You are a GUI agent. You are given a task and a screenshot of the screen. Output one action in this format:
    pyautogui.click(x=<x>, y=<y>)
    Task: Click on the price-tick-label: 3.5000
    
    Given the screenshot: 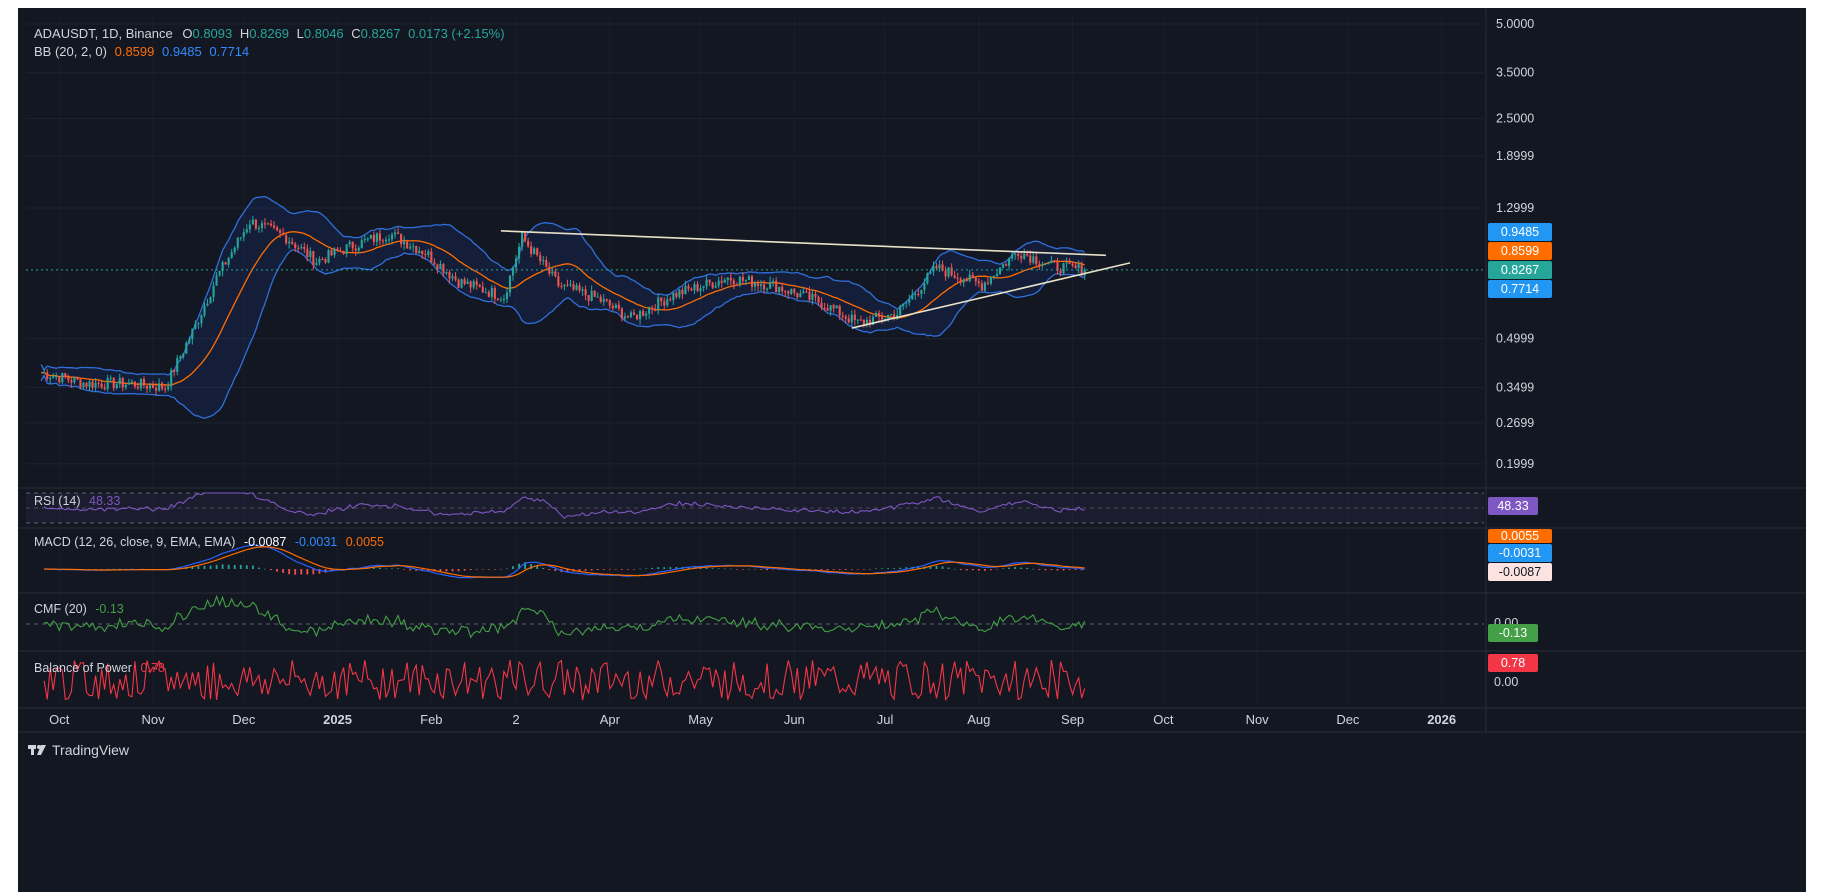 What is the action you would take?
    pyautogui.click(x=1515, y=73)
    